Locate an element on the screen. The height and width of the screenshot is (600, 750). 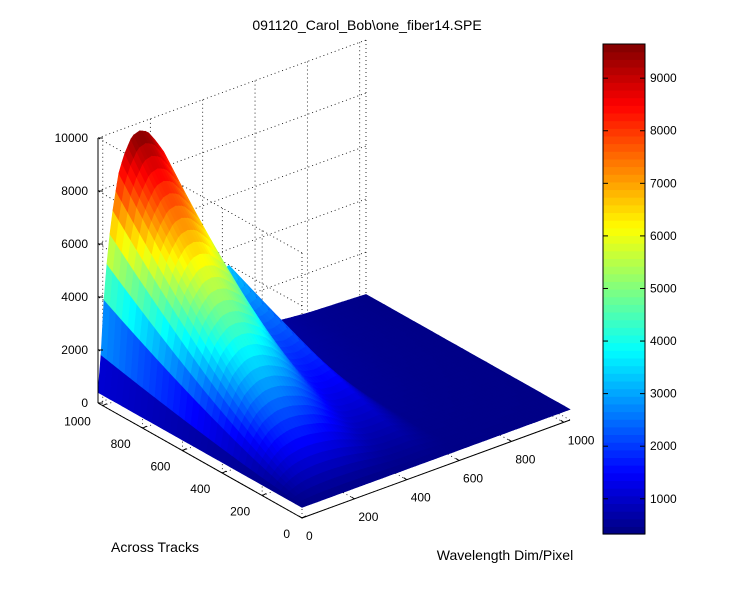
x-tick-label: 200 is located at coordinates (368, 517).